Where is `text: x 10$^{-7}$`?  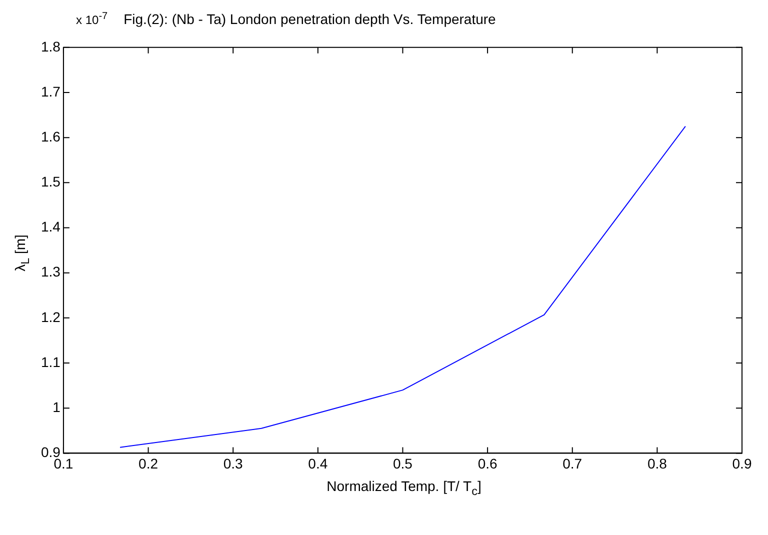 text: x 10$^{-7}$ is located at coordinates (92, 19).